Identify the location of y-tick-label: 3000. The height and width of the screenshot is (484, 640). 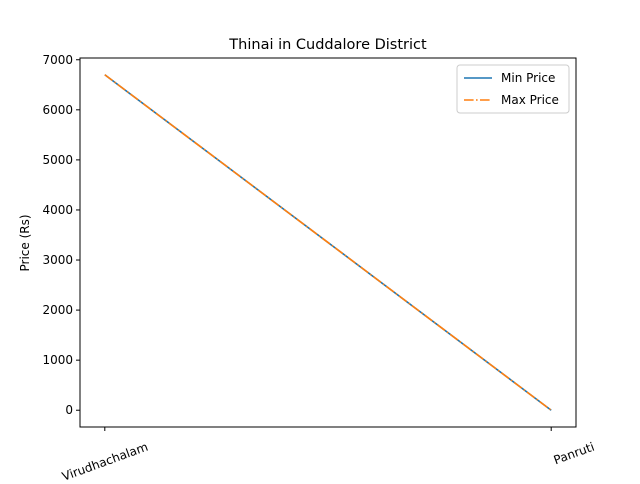
(57, 260).